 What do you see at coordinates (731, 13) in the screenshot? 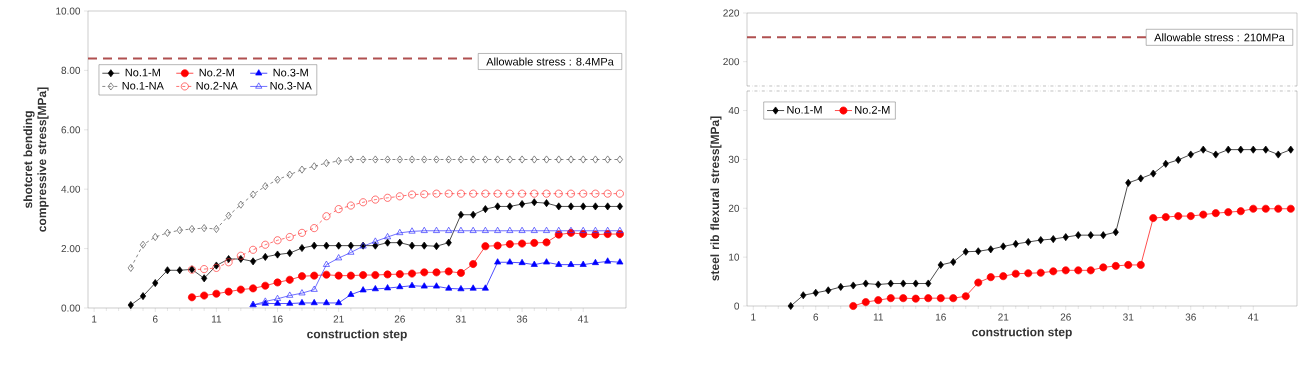
I see `y-tick-label: 220` at bounding box center [731, 13].